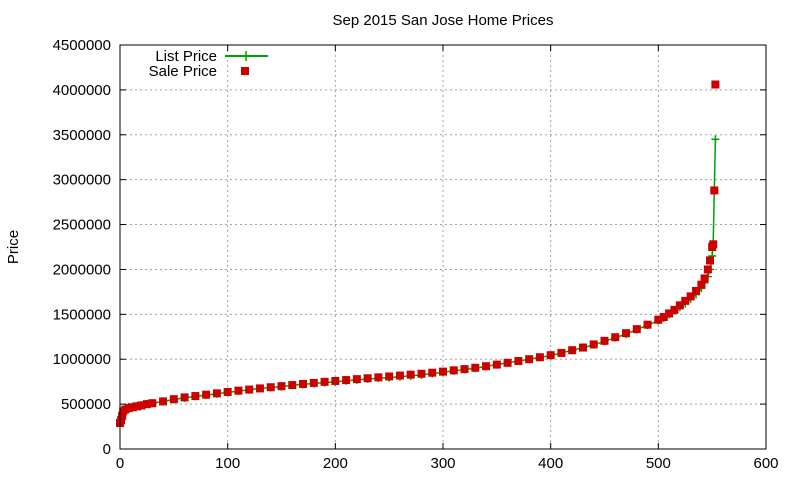 The image size is (800, 480). What do you see at coordinates (227, 463) in the screenshot?
I see `x-tick-label: 100` at bounding box center [227, 463].